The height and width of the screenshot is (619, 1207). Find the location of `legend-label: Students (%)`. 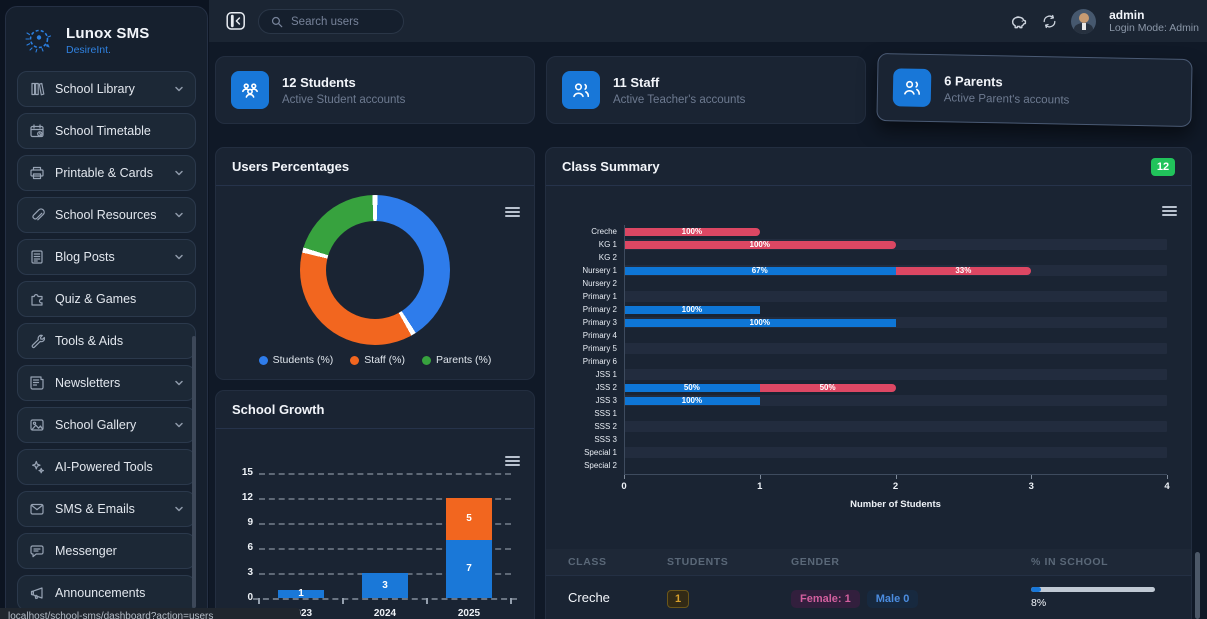

legend-label: Students (%) is located at coordinates (303, 360).